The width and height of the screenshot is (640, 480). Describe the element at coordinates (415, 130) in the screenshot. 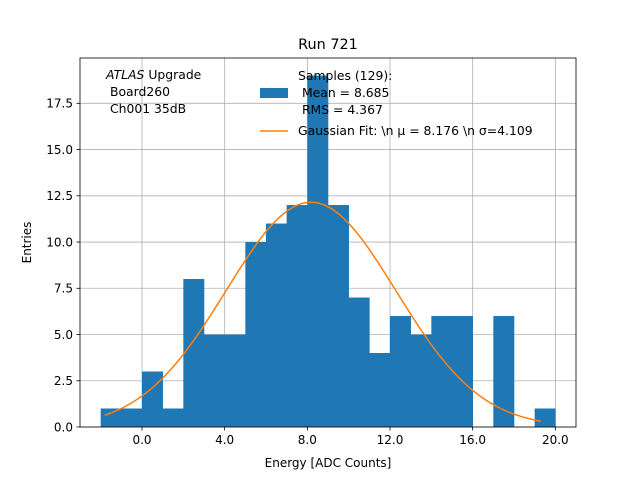

I see `legend-fit-label: Gaussian Fit: \n μ = 8.176 \n σ=4.109` at that location.